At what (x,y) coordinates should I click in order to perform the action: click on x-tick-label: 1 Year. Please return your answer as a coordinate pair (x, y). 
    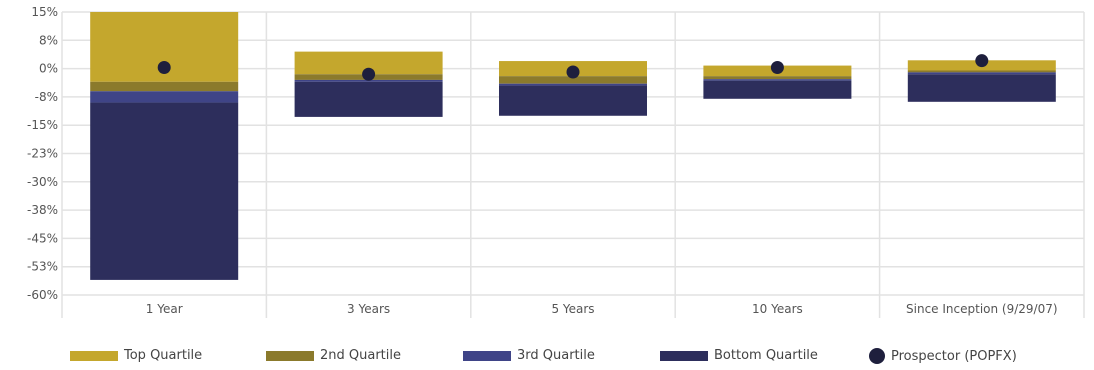
    Looking at the image, I should click on (164, 309).